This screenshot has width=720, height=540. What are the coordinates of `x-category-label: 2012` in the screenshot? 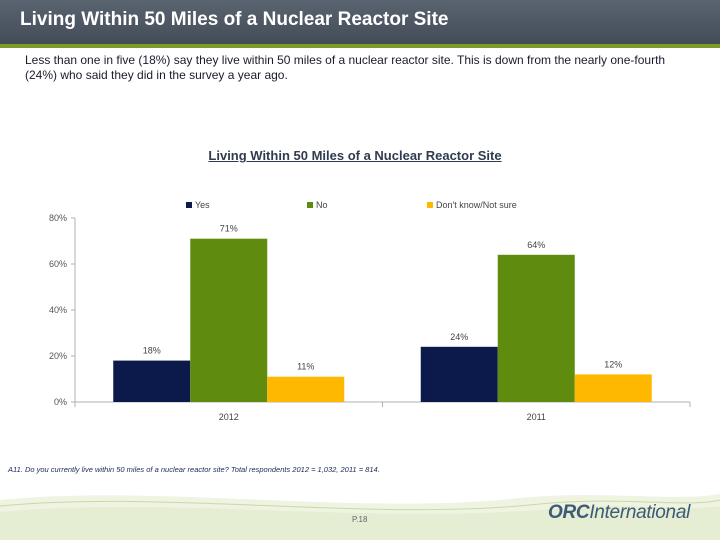 It's located at (229, 417).